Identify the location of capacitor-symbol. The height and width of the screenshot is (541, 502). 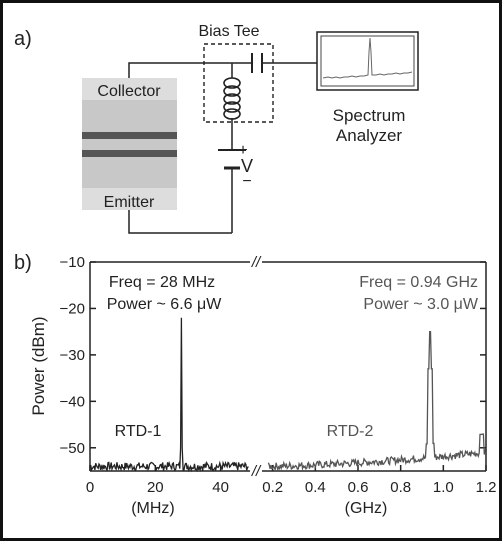
(257, 63).